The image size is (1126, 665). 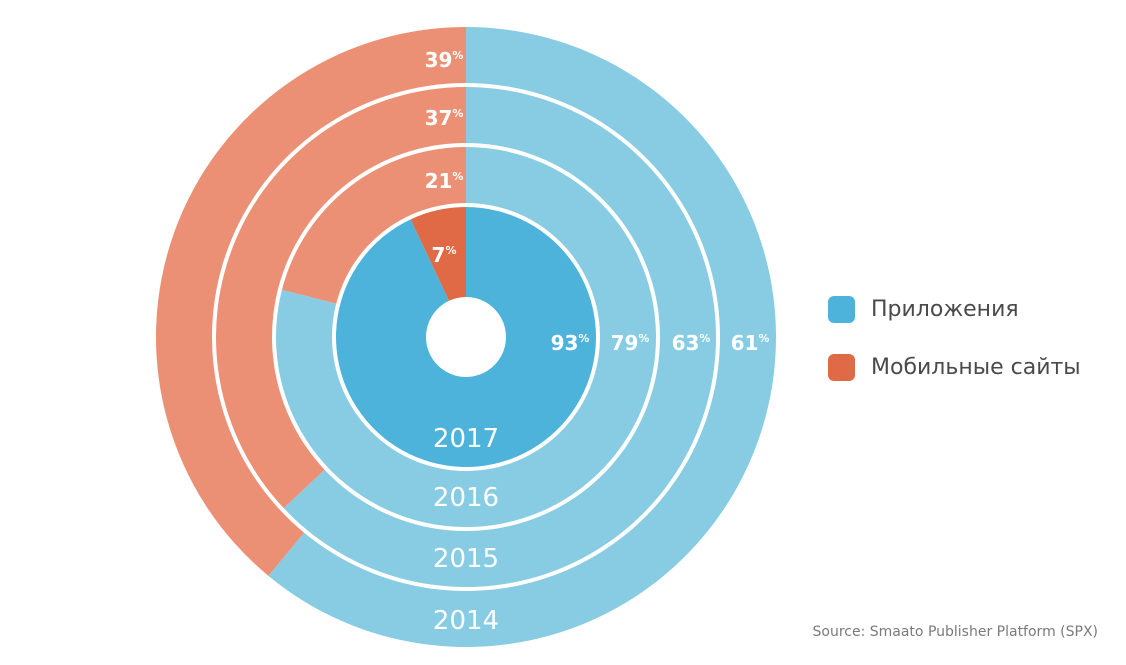 I want to click on slice-web-2017, so click(x=438, y=254).